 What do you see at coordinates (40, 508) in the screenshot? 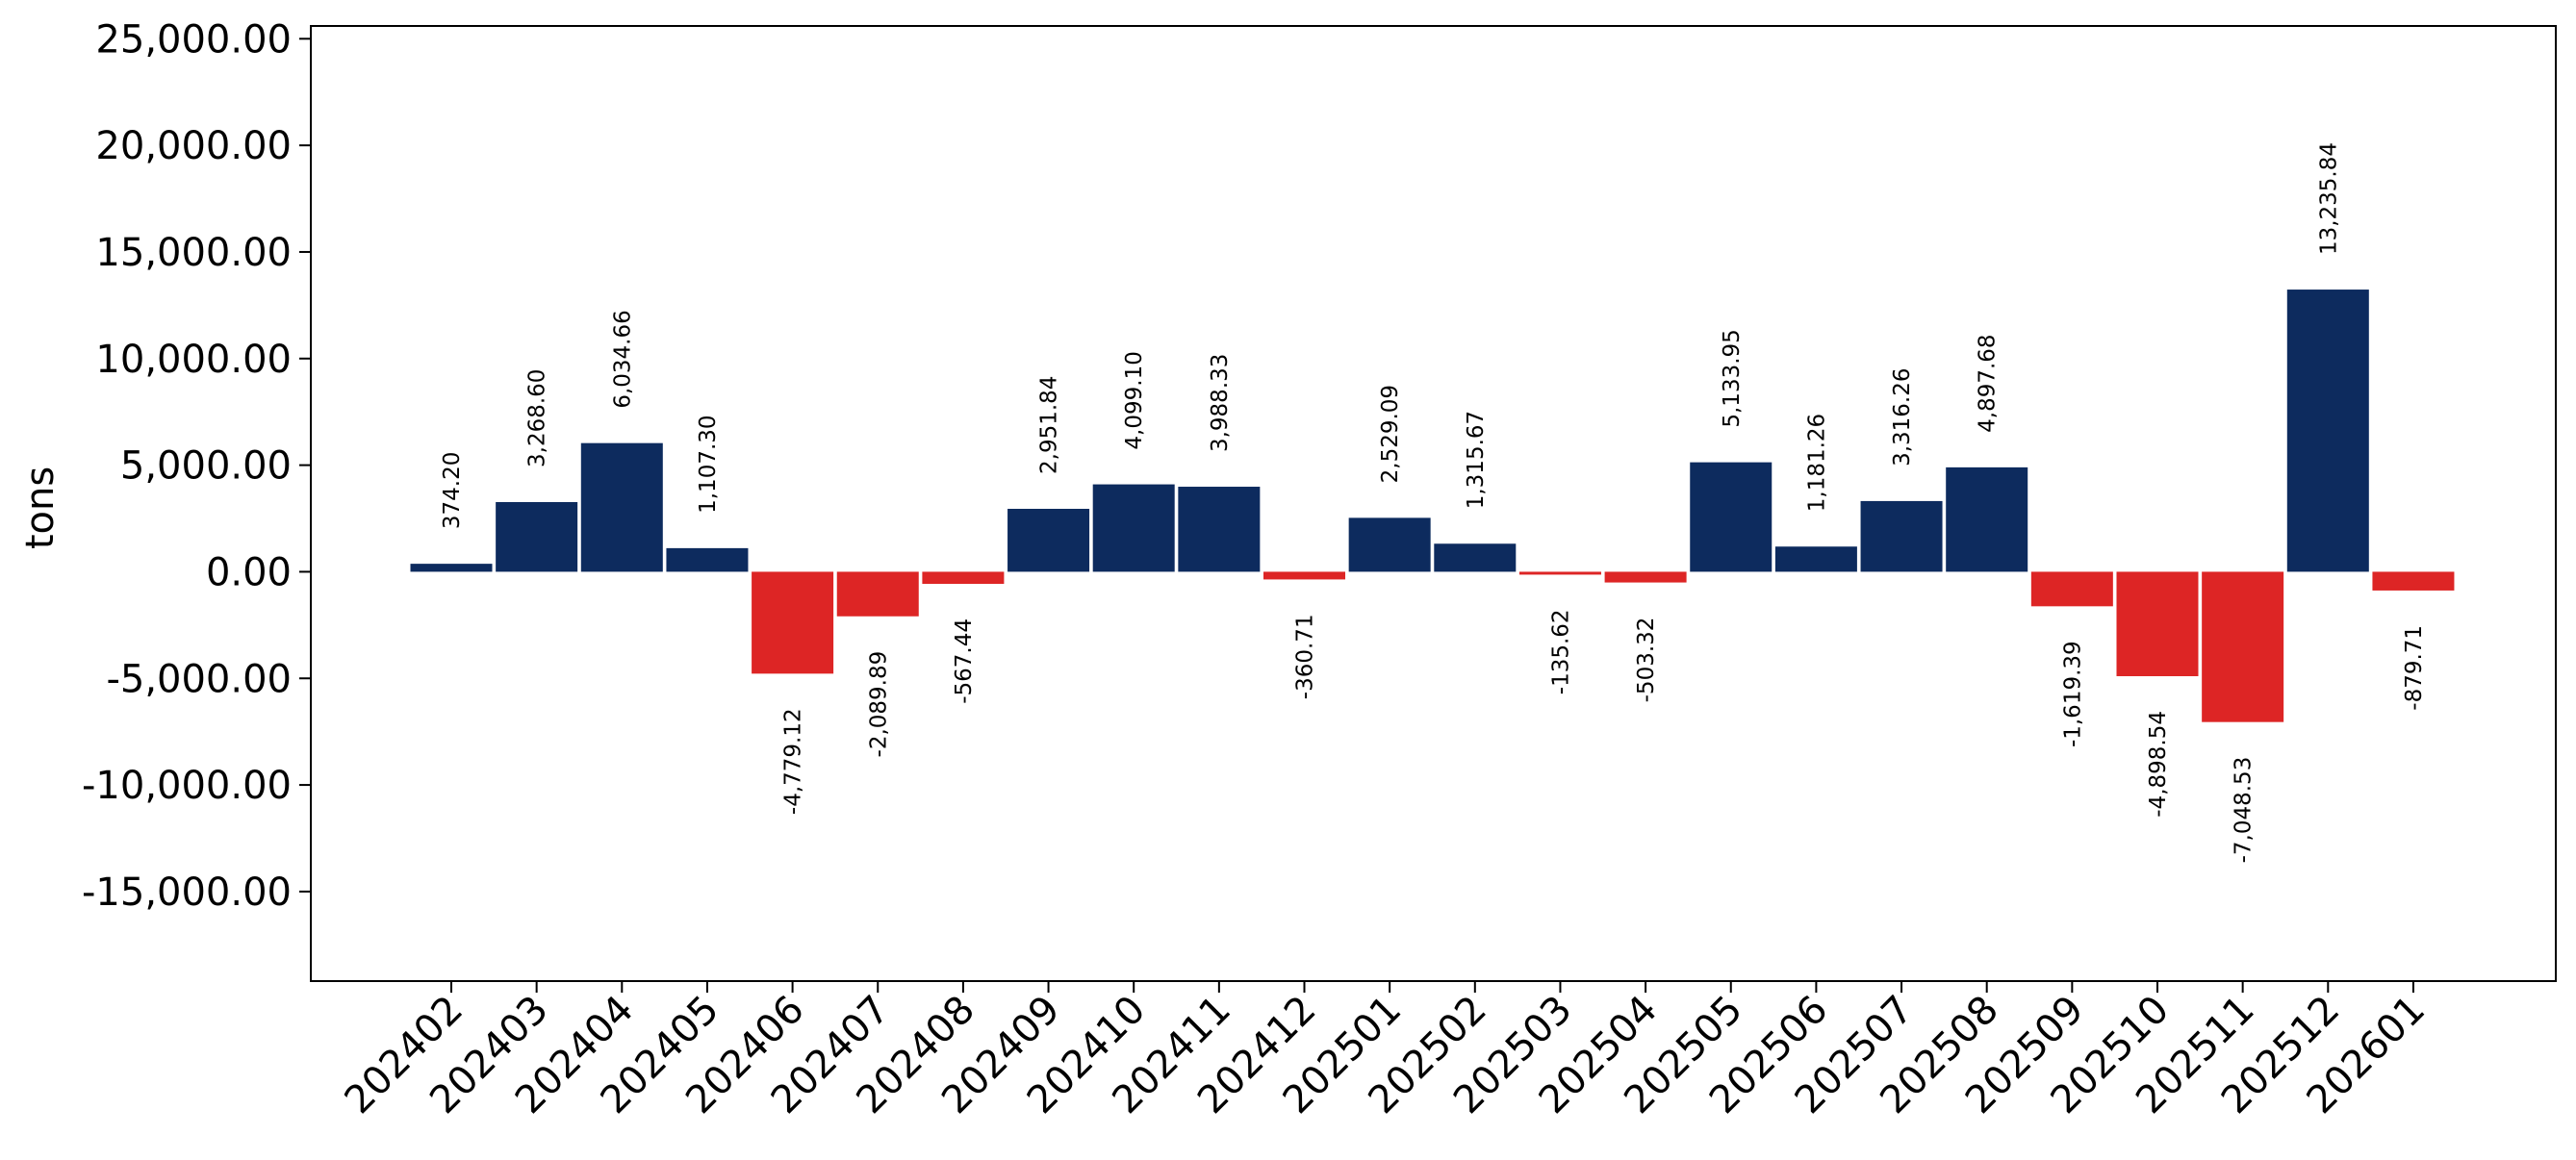
I see `y-axis-title: tons` at bounding box center [40, 508].